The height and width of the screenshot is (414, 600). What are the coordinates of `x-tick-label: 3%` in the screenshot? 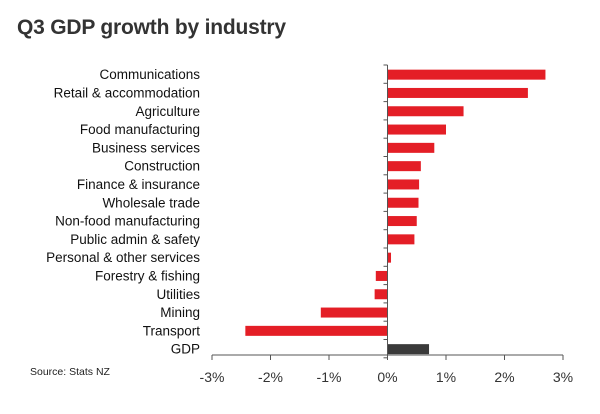 It's located at (563, 377).